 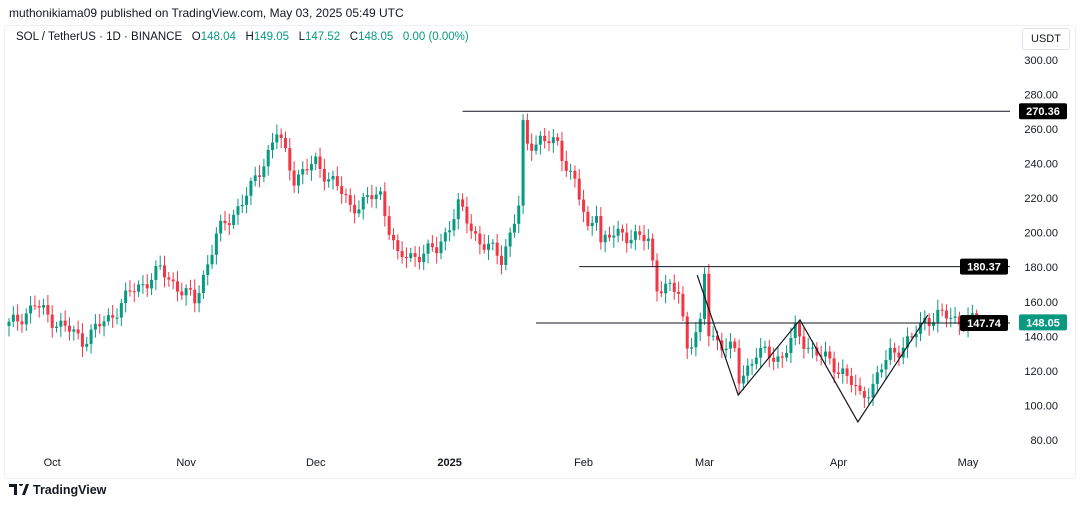 I want to click on last-price-tag, so click(x=1043, y=322).